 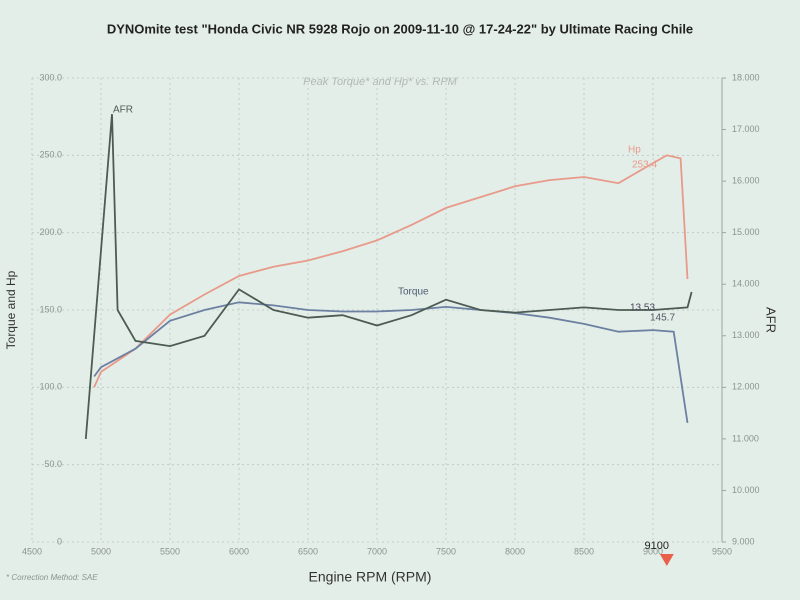 I want to click on annotation: 253.4, so click(x=644, y=165).